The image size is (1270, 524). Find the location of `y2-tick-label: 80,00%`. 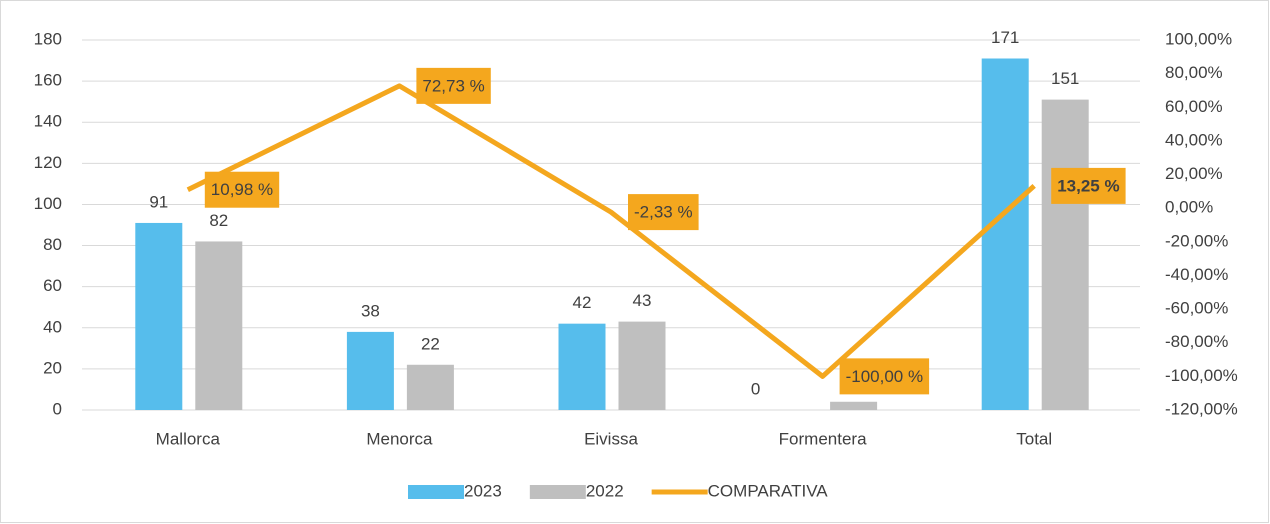

y2-tick-label: 80,00% is located at coordinates (1194, 72).